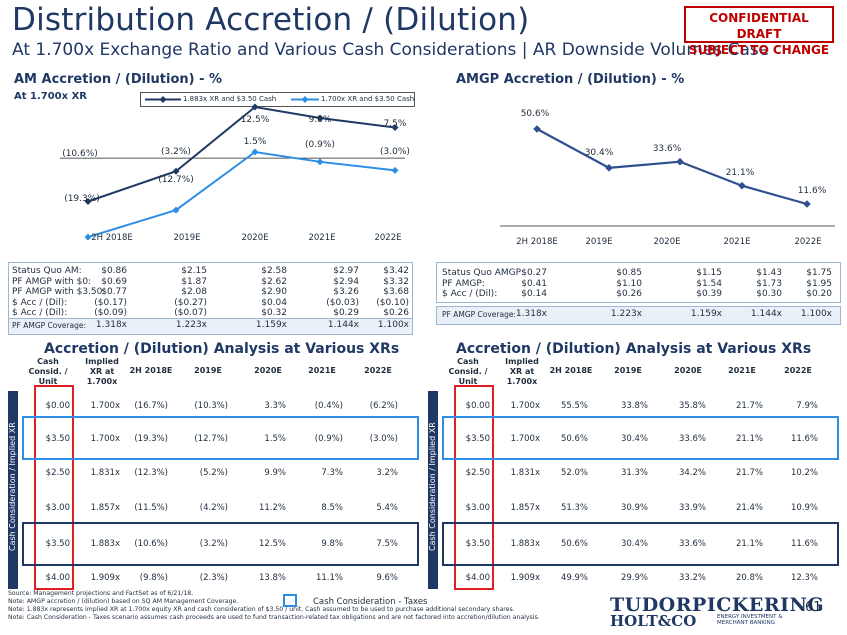  I want to click on amgp-coverage-value: 1.159x, so click(706, 314).